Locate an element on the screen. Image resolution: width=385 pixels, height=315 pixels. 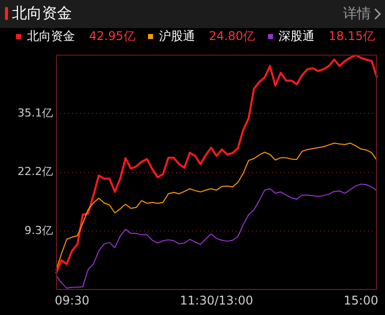
x-tick-label: 11:30/13:00 is located at coordinates (217, 300).